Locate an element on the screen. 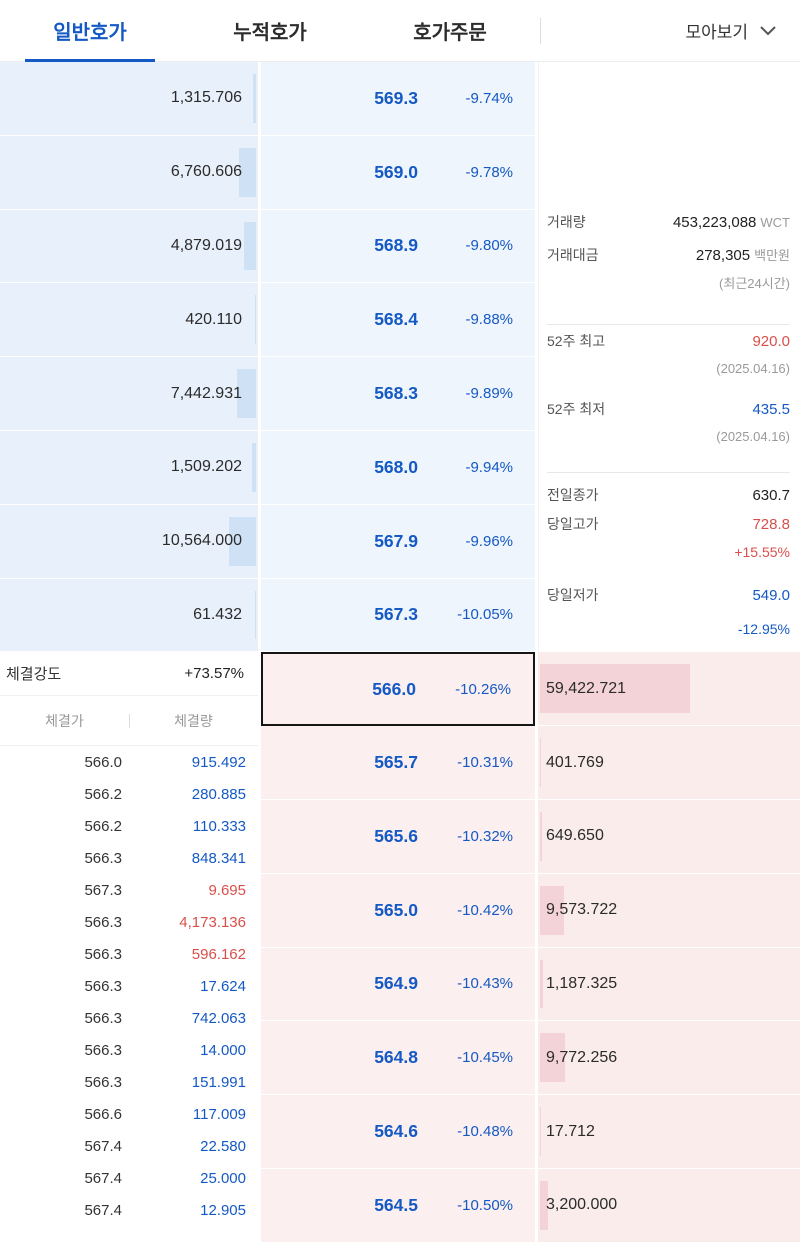 This screenshot has width=800, height=1243. bid-change-pct: -10.50% is located at coordinates (485, 1205).